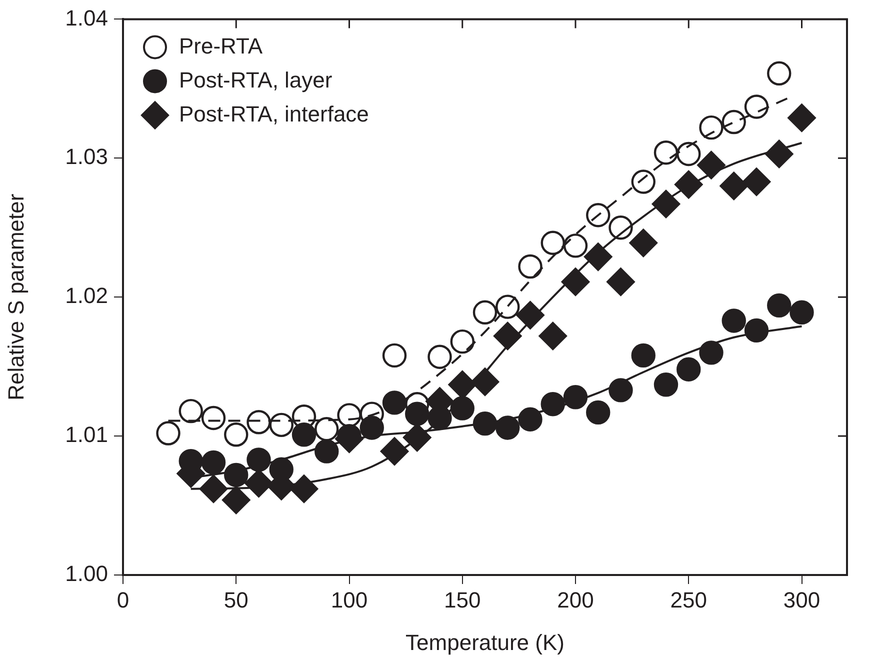 Image resolution: width=872 pixels, height=661 pixels. Describe the element at coordinates (255, 79) in the screenshot. I see `legend-label: Post-RTA, layer` at that location.